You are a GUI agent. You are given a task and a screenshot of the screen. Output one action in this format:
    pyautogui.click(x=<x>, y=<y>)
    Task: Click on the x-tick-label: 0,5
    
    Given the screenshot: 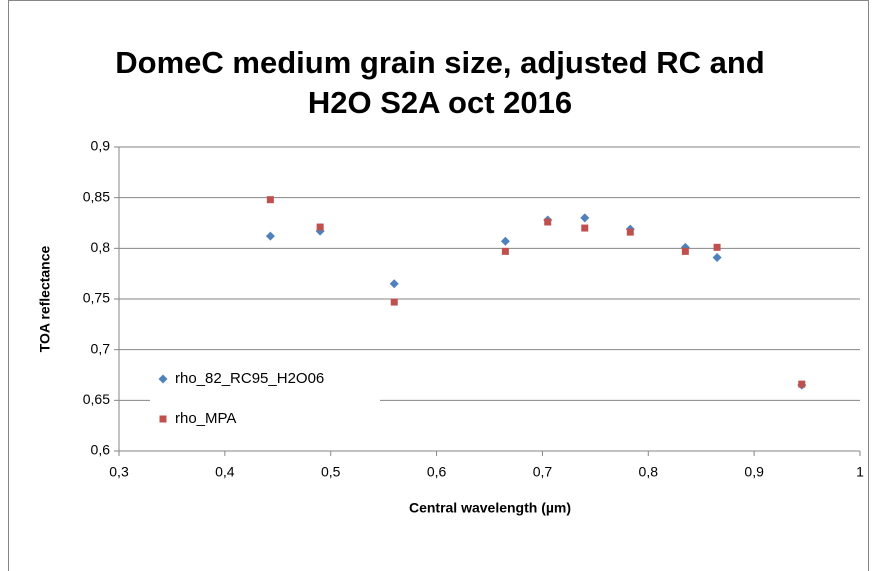 What is the action you would take?
    pyautogui.click(x=331, y=472)
    